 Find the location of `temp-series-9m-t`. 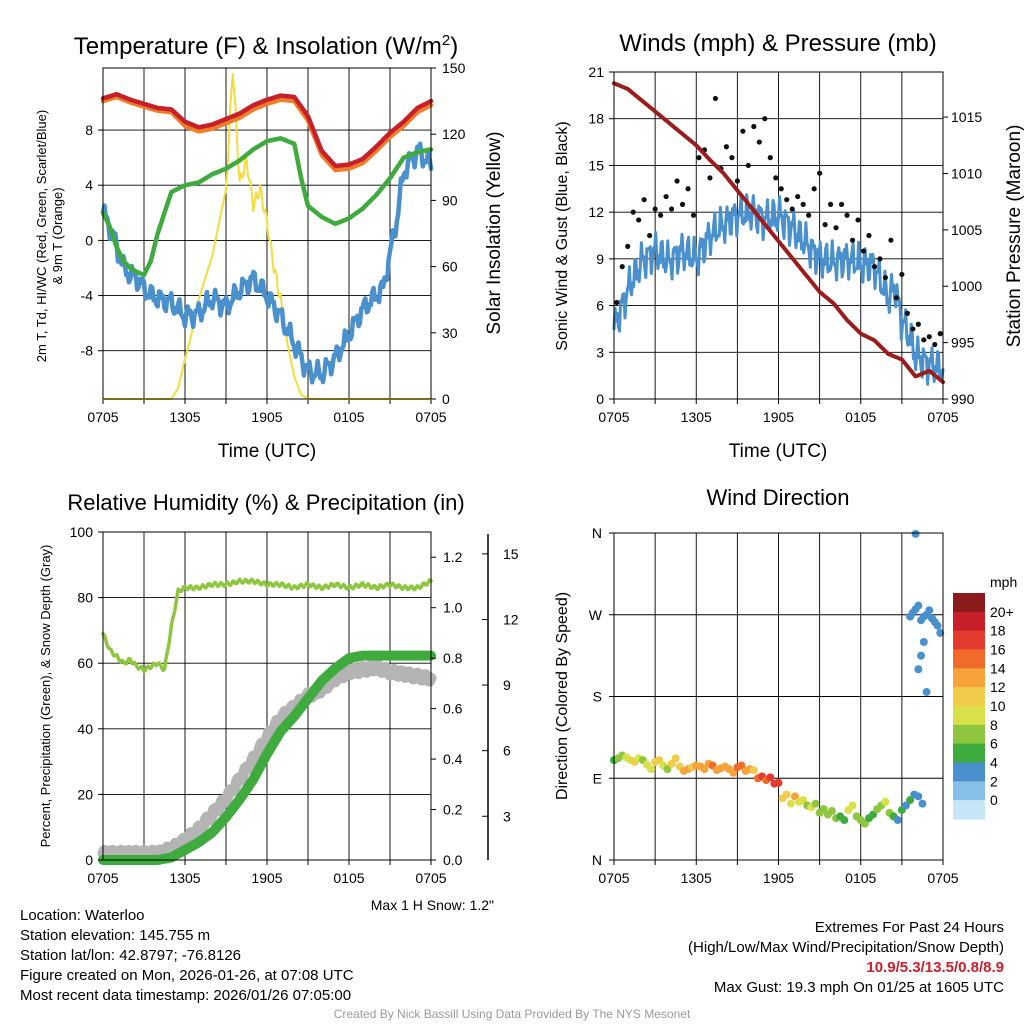

temp-series-9m-t is located at coordinates (267, 133).